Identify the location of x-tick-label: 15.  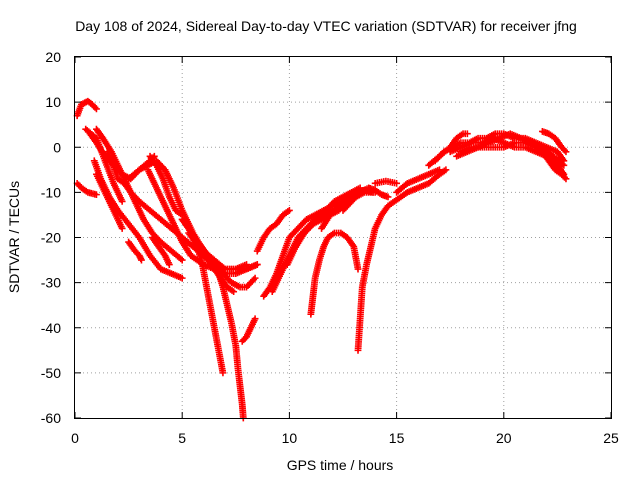
(397, 438).